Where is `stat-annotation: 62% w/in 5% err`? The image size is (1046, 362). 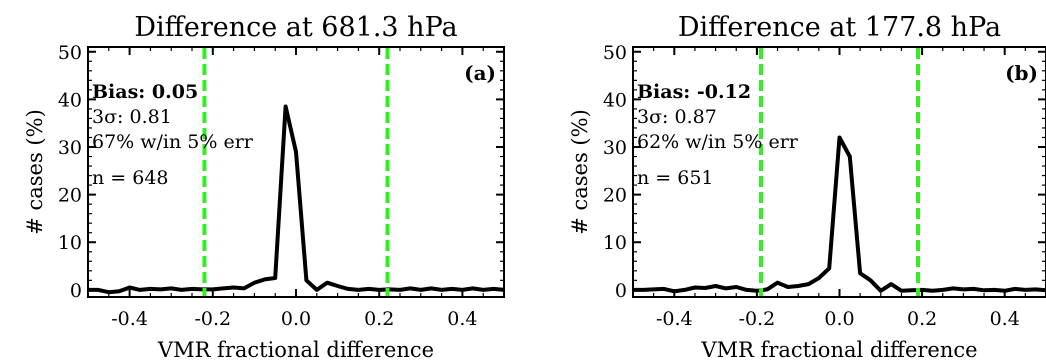
stat-annotation: 62% w/in 5% err is located at coordinates (718, 142).